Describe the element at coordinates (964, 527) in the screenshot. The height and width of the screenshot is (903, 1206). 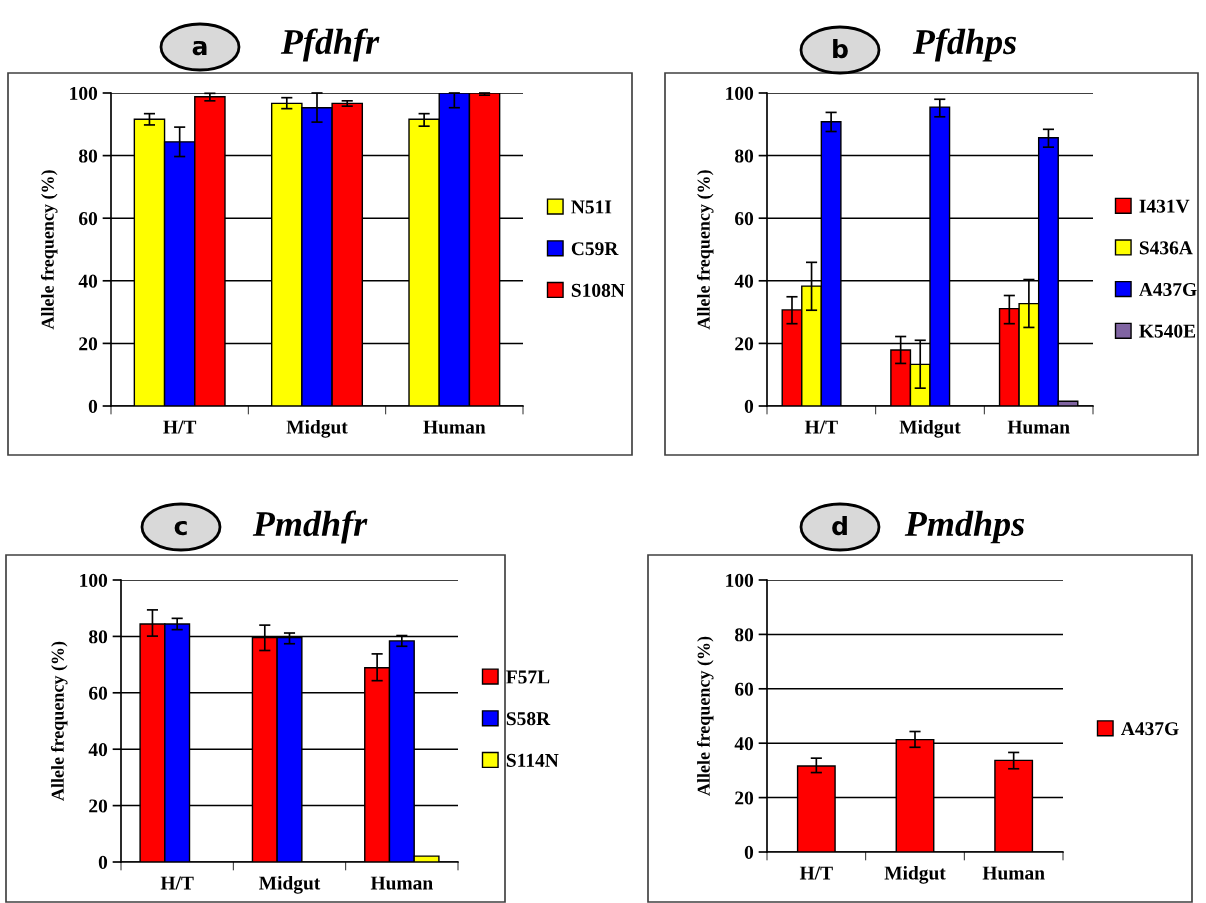
I see `chart-title: Pmdhps` at that location.